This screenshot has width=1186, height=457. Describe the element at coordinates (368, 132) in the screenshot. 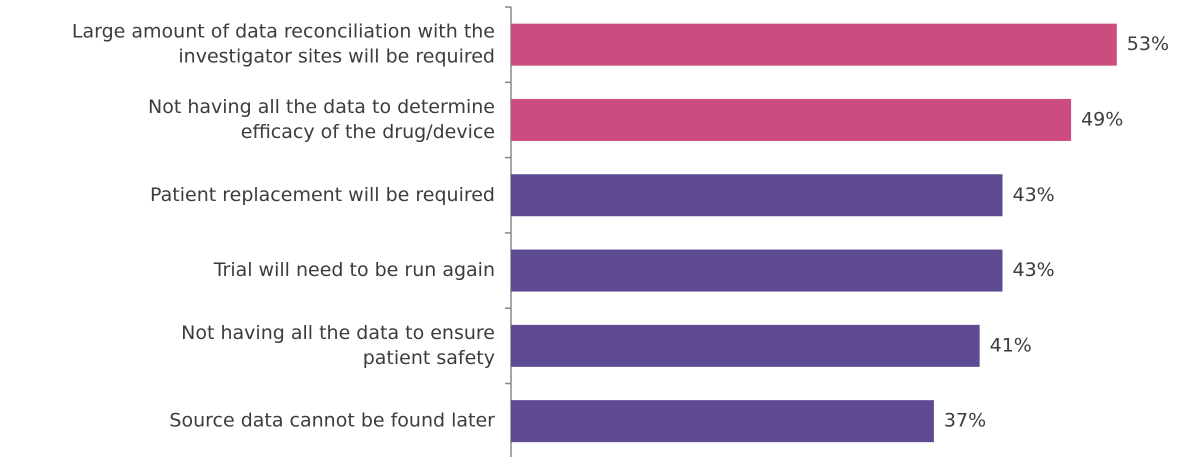

I see `category-label: efficacy of the drug/device` at that location.